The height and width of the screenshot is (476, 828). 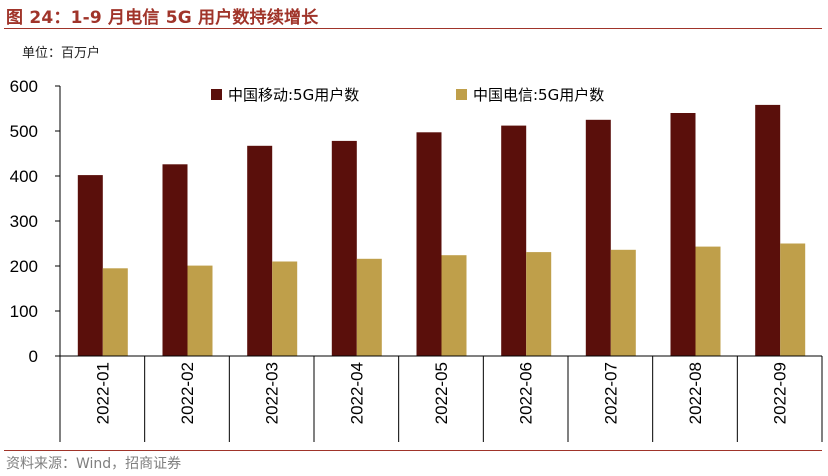 I want to click on y-tick-label: 600, so click(x=24, y=86).